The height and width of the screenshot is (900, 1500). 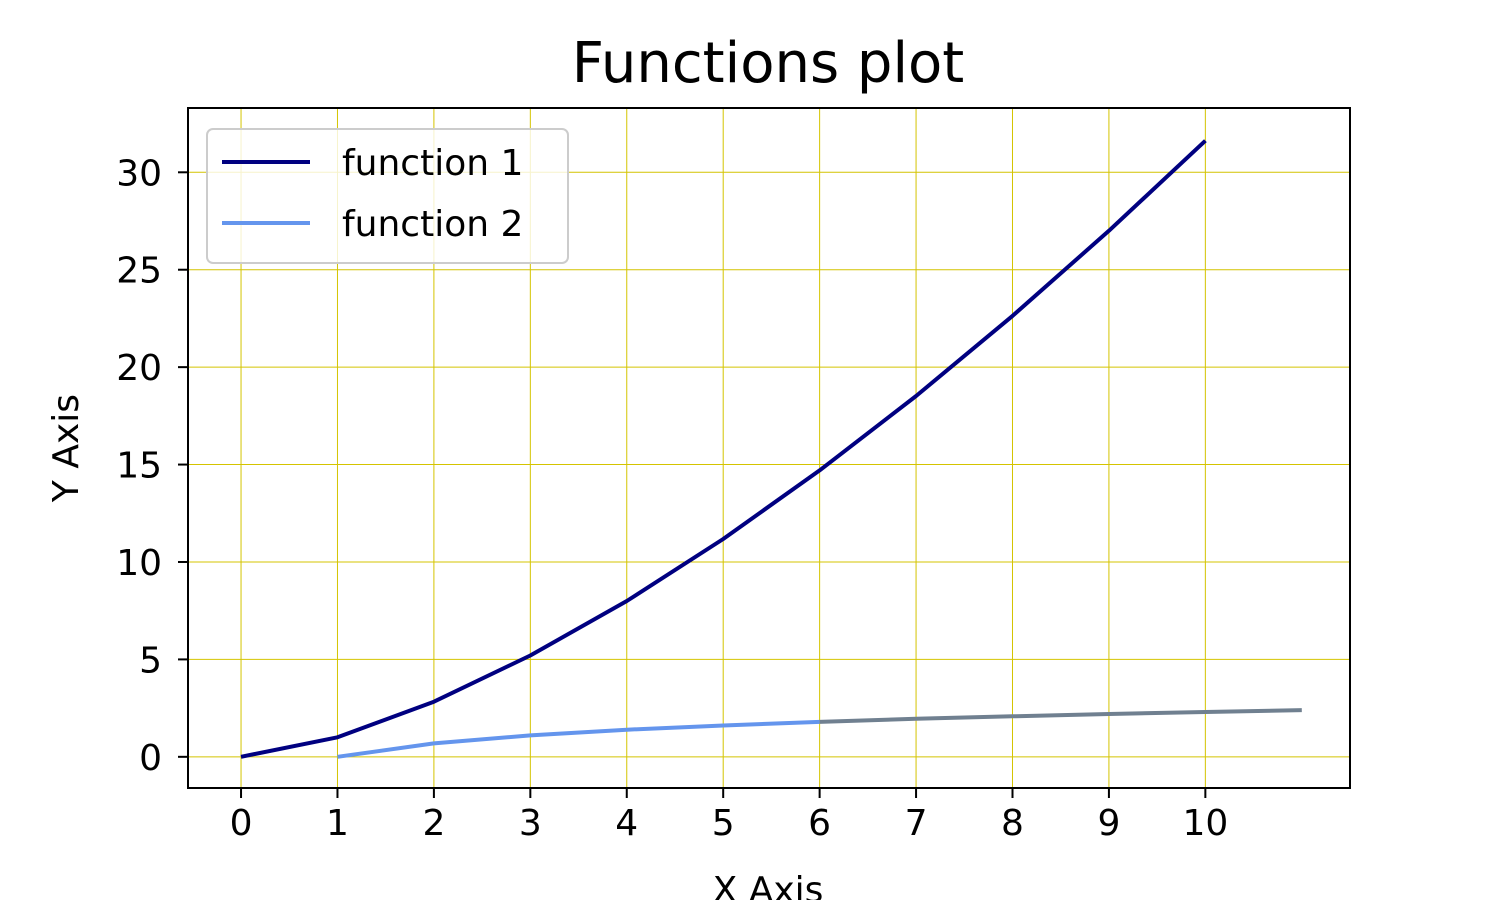 I want to click on legend-label: function 2, so click(x=432, y=224).